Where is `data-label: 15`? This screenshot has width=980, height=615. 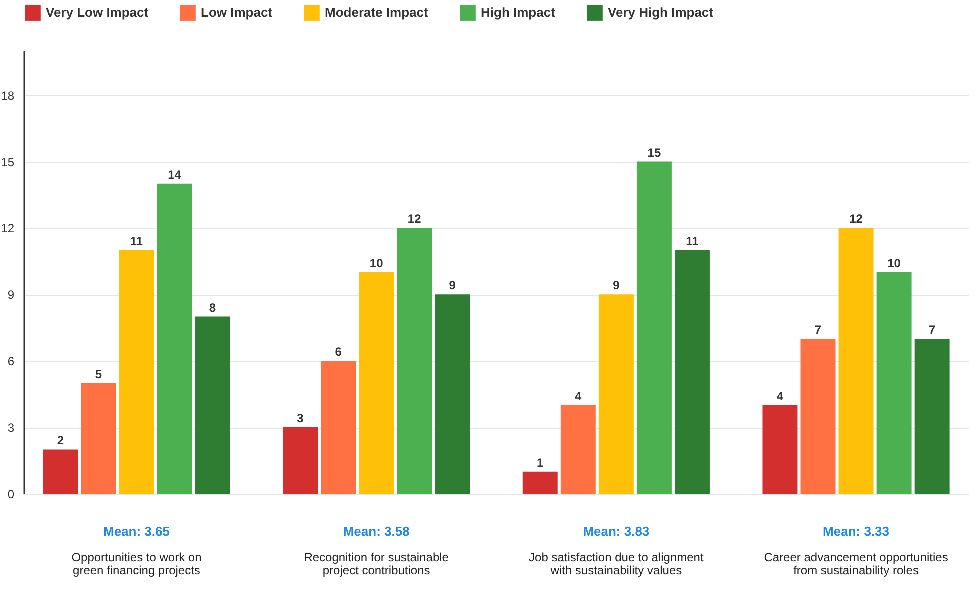
data-label: 15 is located at coordinates (655, 153).